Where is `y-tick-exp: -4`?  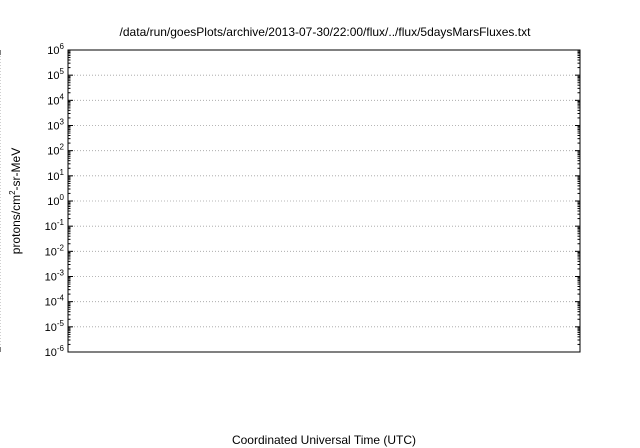 y-tick-exp: -4 is located at coordinates (61, 298).